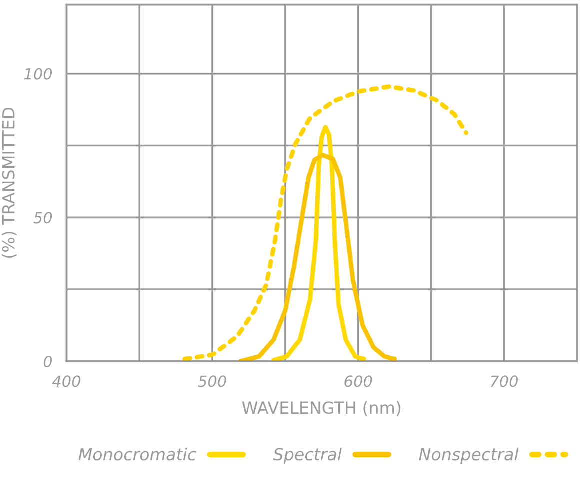  Describe the element at coordinates (469, 456) in the screenshot. I see `legend-label: Nonspectral` at that location.